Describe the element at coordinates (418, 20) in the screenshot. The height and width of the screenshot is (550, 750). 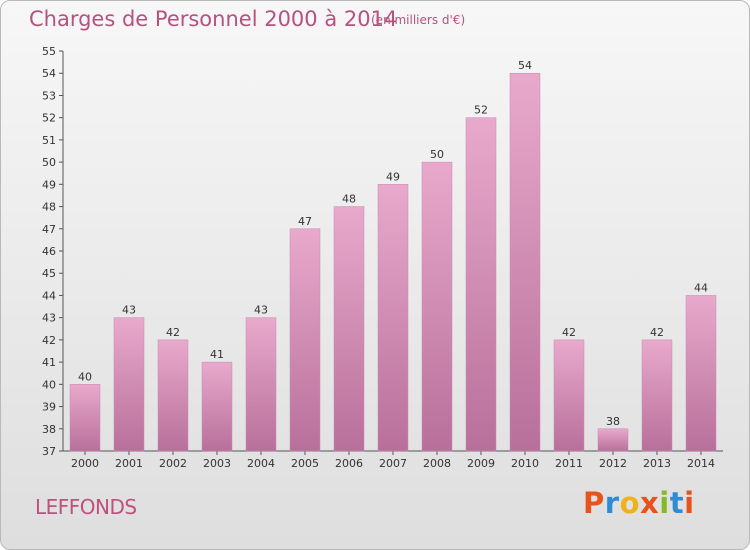
I see `chart-subtitle: (en milliers d'€)` at that location.